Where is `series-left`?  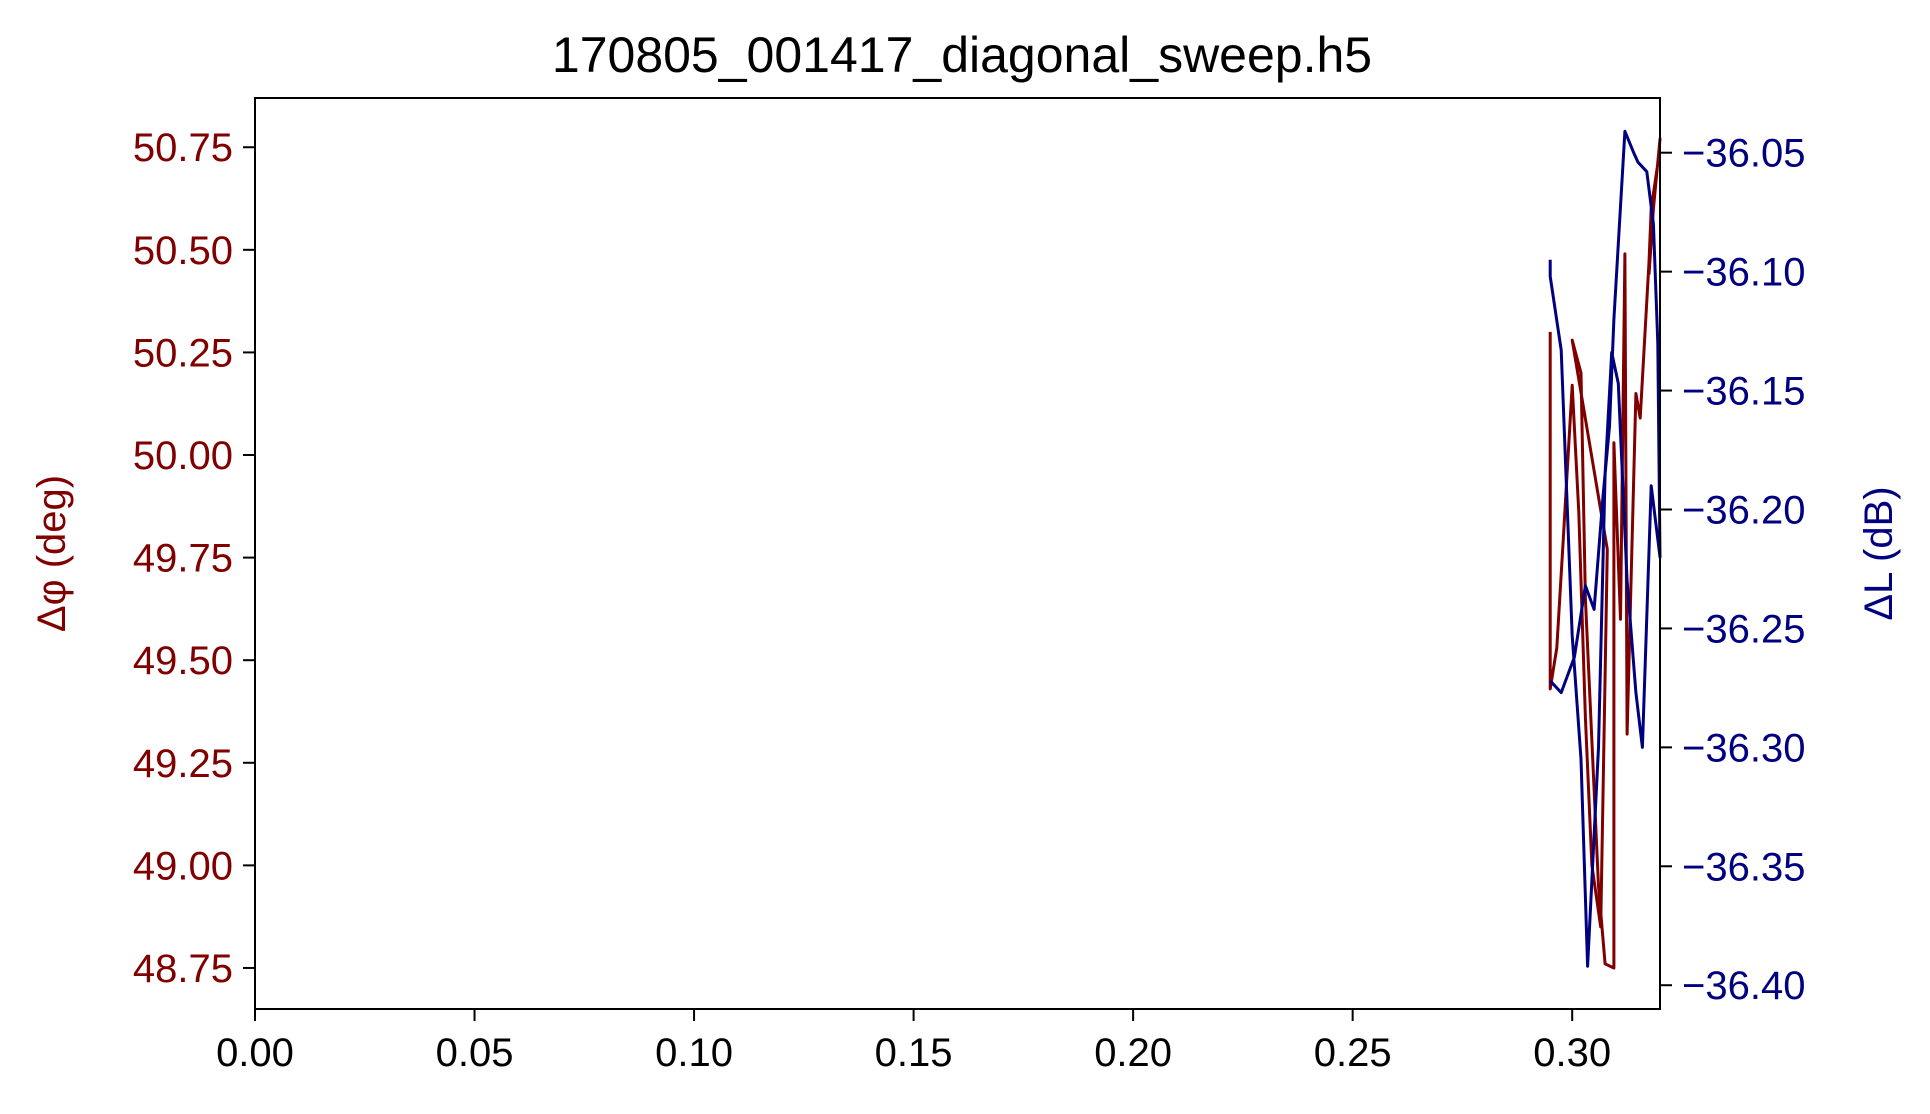
series-left is located at coordinates (1605, 553).